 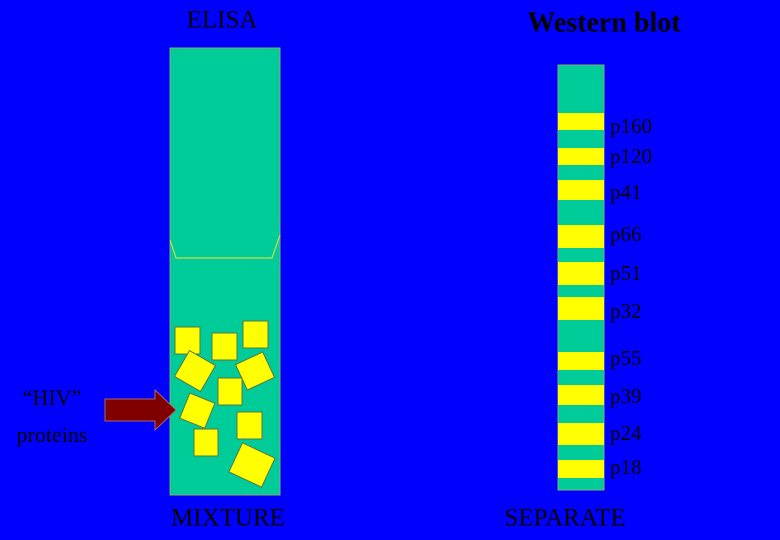 I want to click on band-label: p39, so click(x=626, y=396).